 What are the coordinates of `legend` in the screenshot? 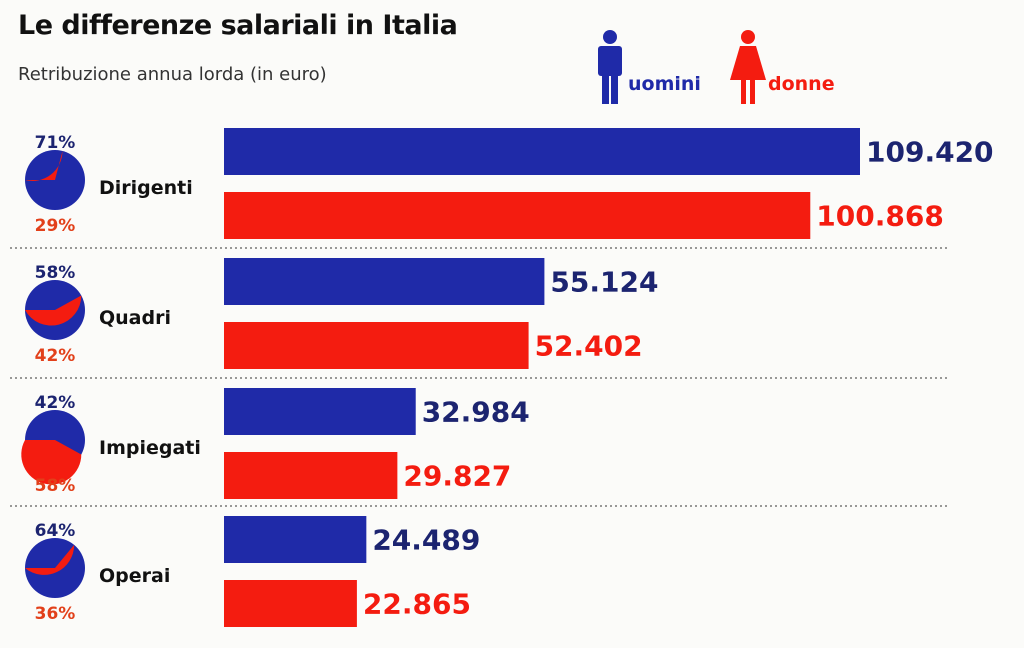 It's located at (682, 67).